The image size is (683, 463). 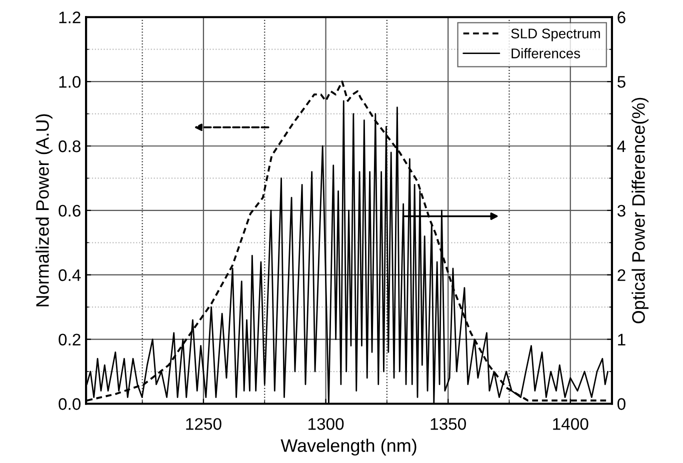 I want to click on y2-axis-title: Optical Power Difference(%), so click(x=640, y=211).